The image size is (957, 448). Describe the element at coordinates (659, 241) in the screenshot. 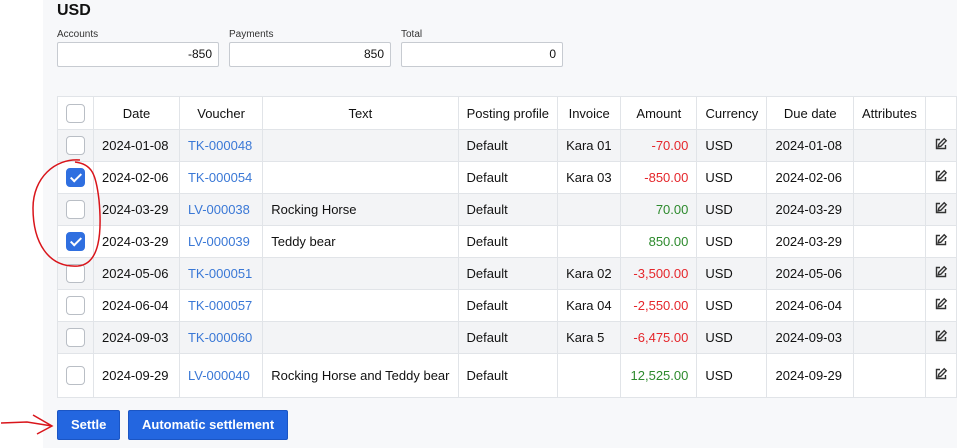

I see `row-amount: 850.00` at that location.